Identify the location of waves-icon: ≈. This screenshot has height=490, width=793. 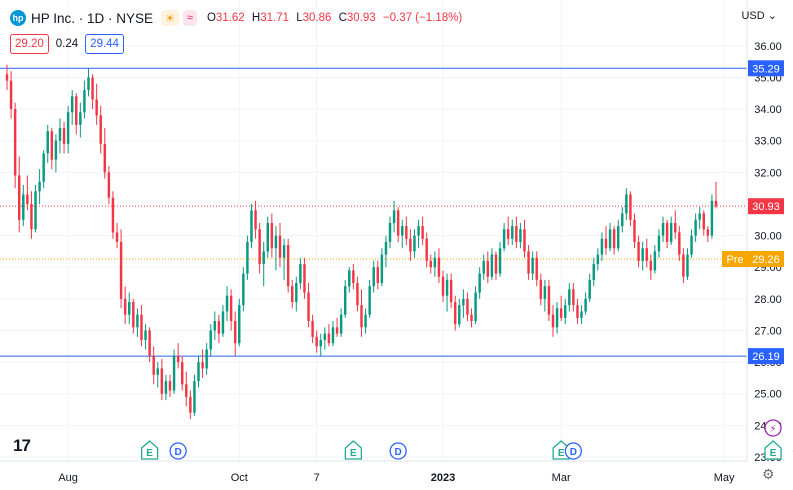
(189, 18).